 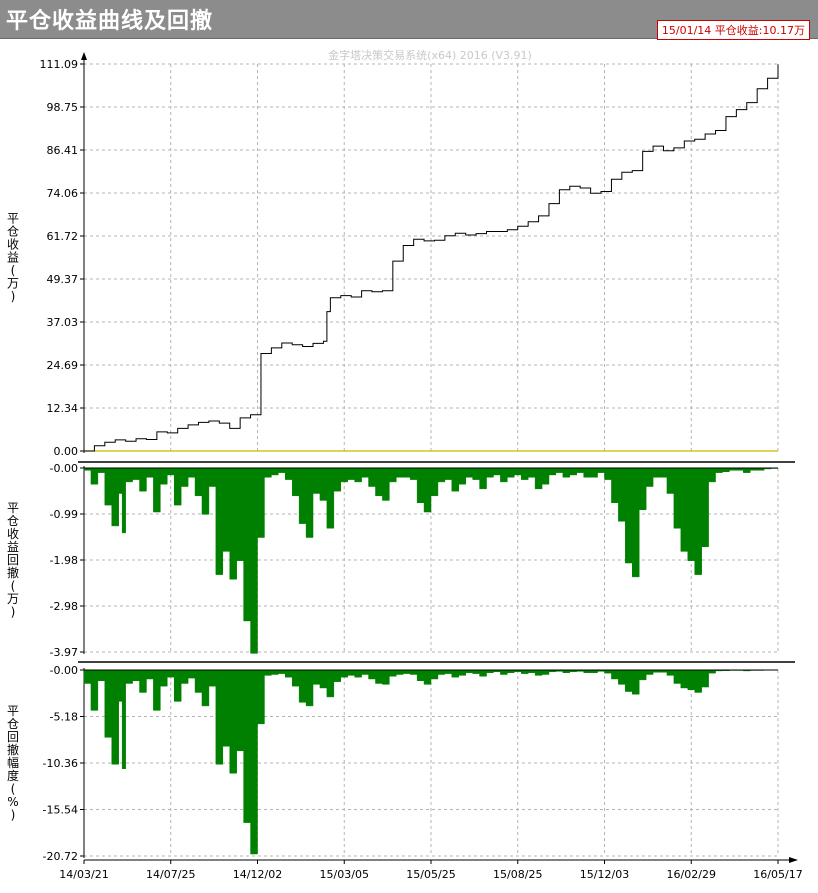 What do you see at coordinates (257, 874) in the screenshot?
I see `x-tick-label: 14/12/02` at bounding box center [257, 874].